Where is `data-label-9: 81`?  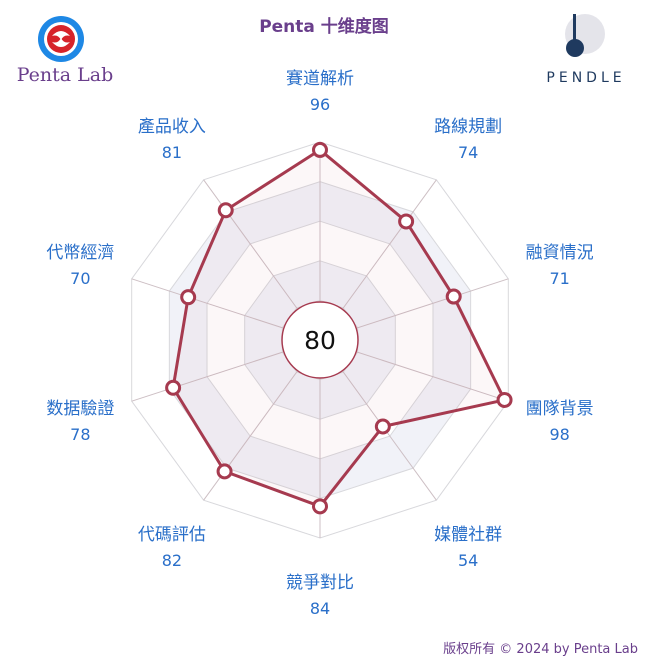 data-label-9: 81 is located at coordinates (172, 152).